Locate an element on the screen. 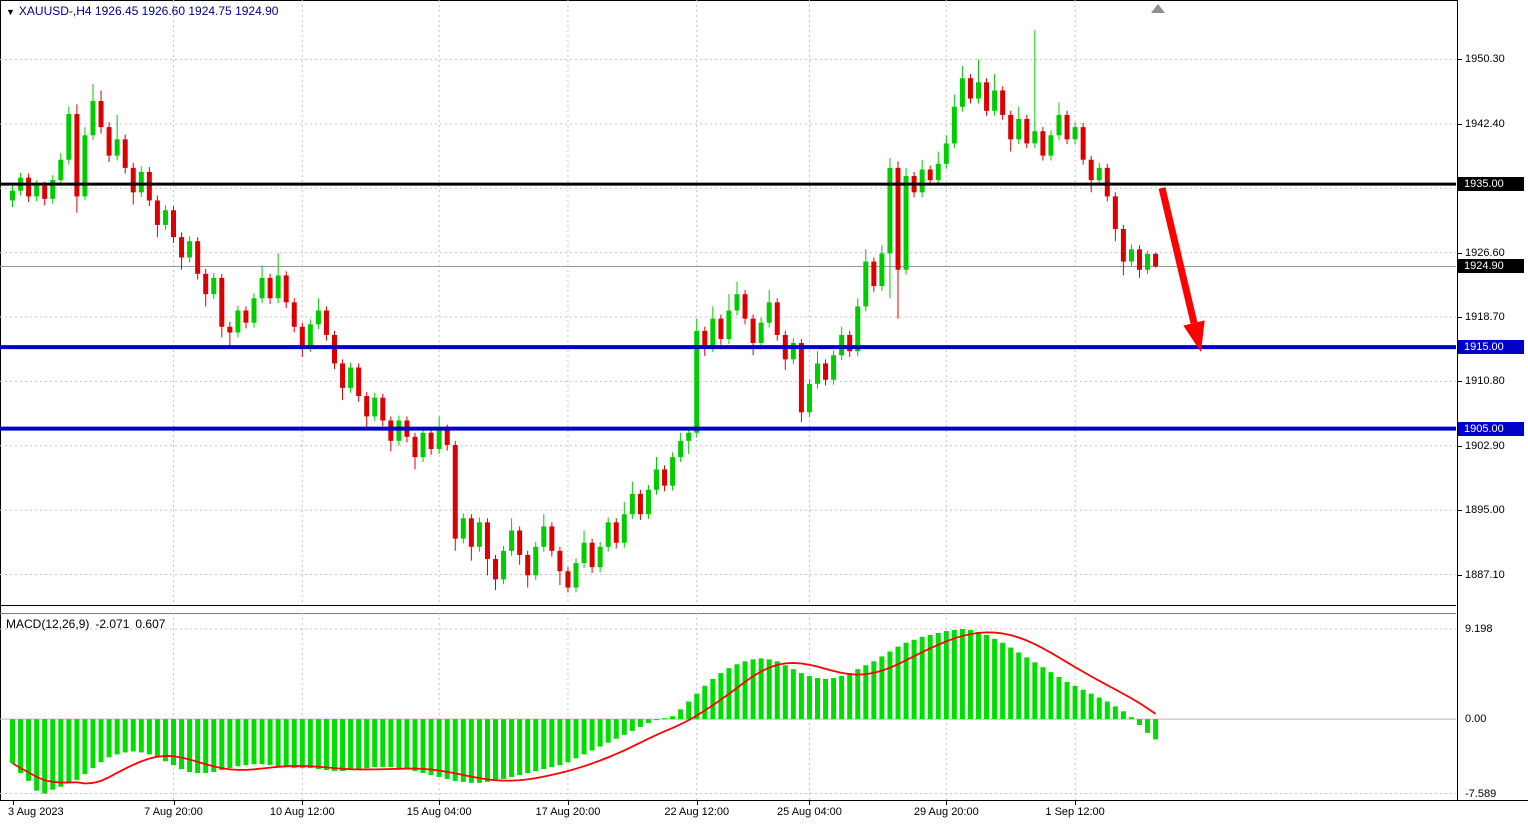  time-tick-mark is located at coordinates (13, 803).